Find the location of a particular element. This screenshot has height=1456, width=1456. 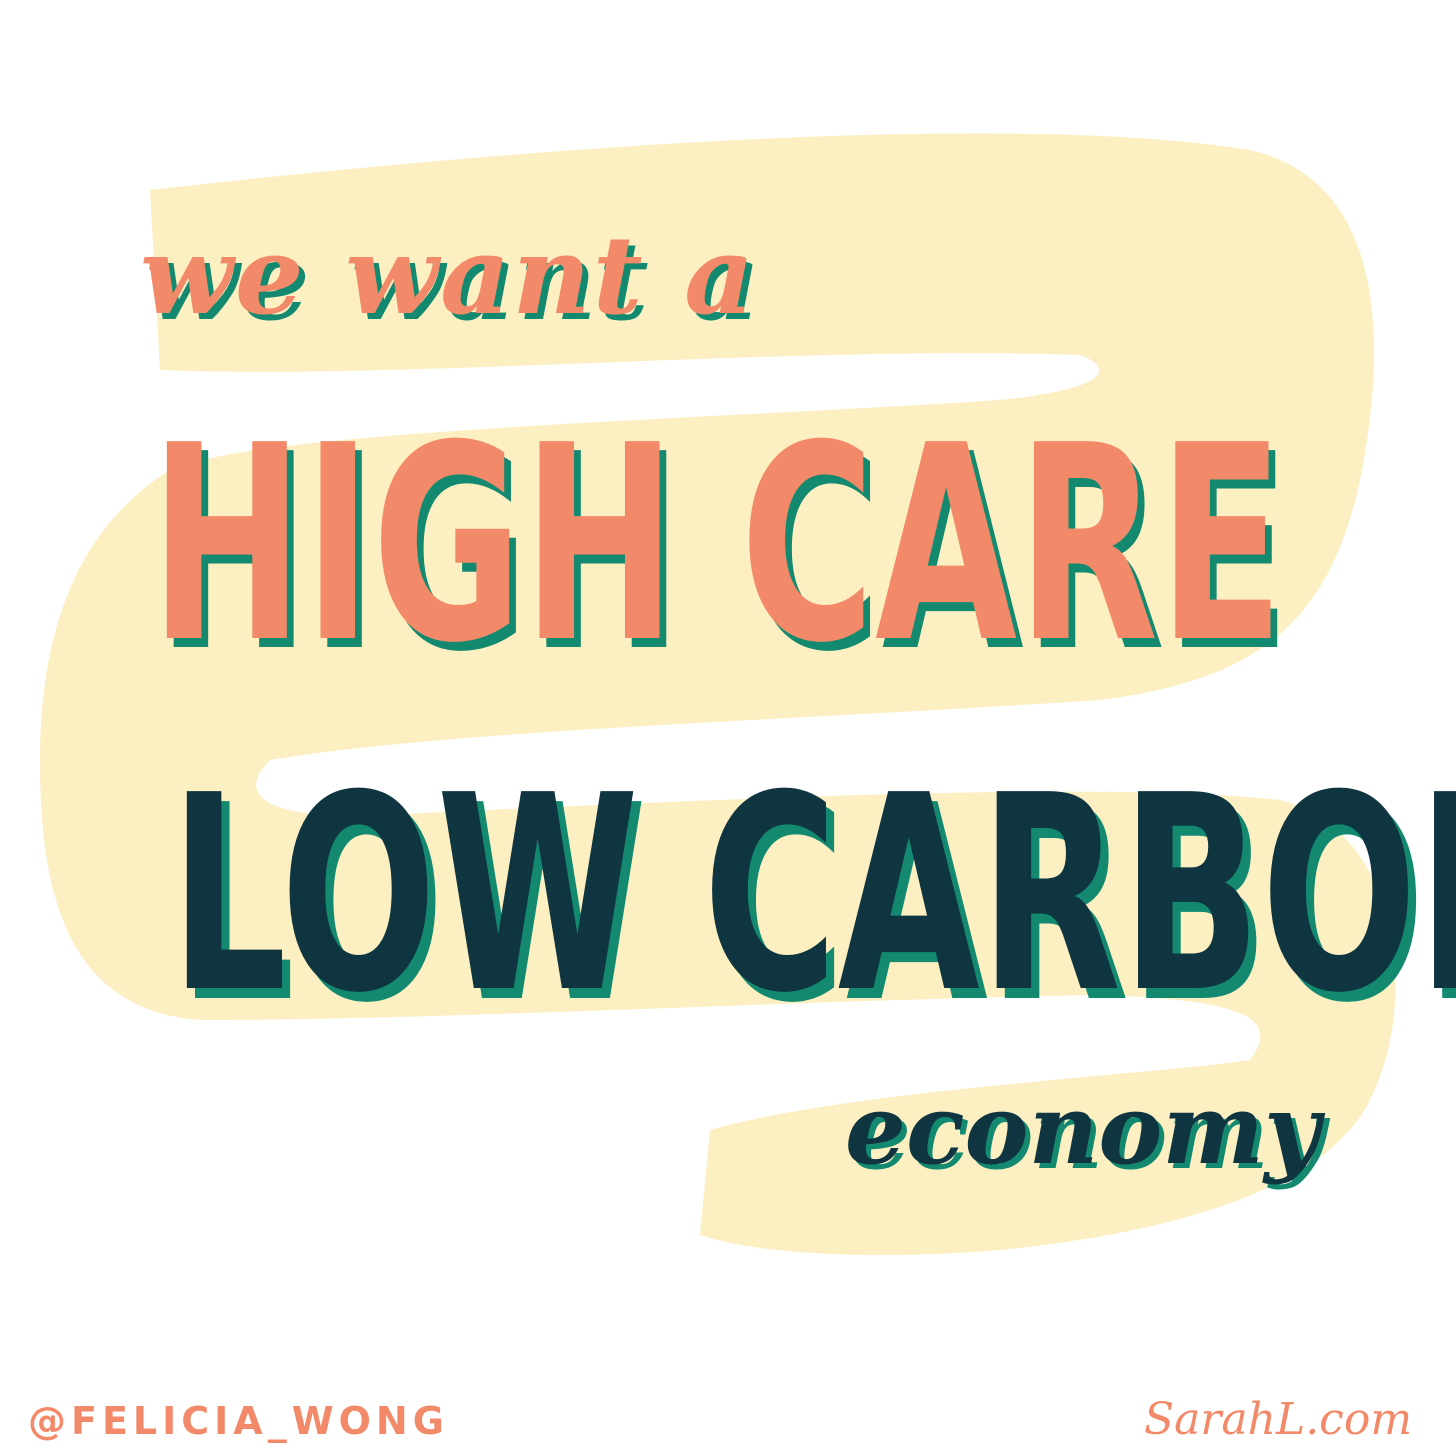

artist-credit: @FELICIA_WONG is located at coordinates (238, 1421).